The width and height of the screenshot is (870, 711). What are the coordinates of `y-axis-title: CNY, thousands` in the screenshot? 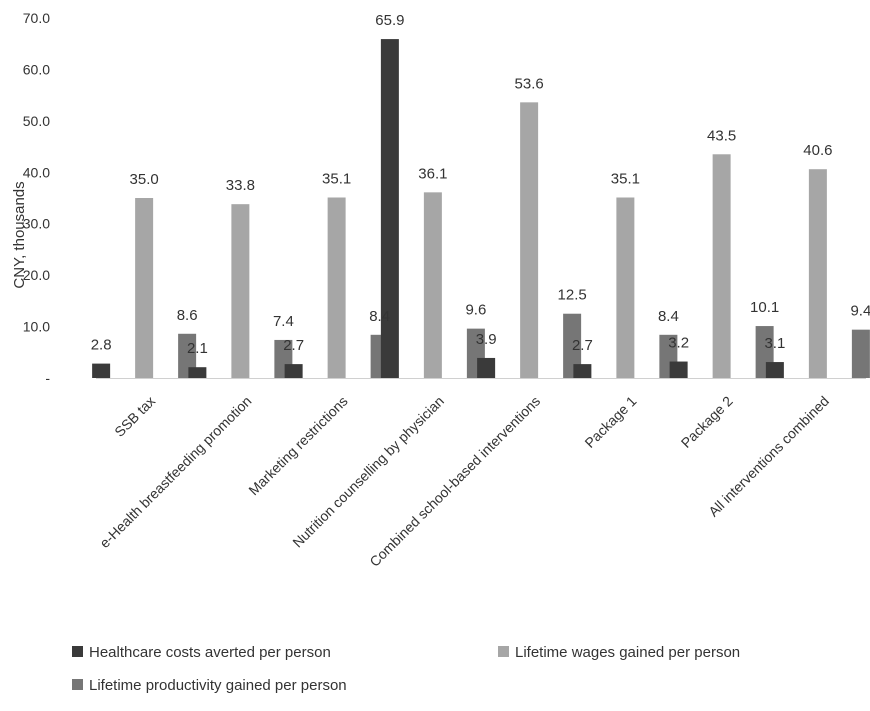 It's located at (19, 234).